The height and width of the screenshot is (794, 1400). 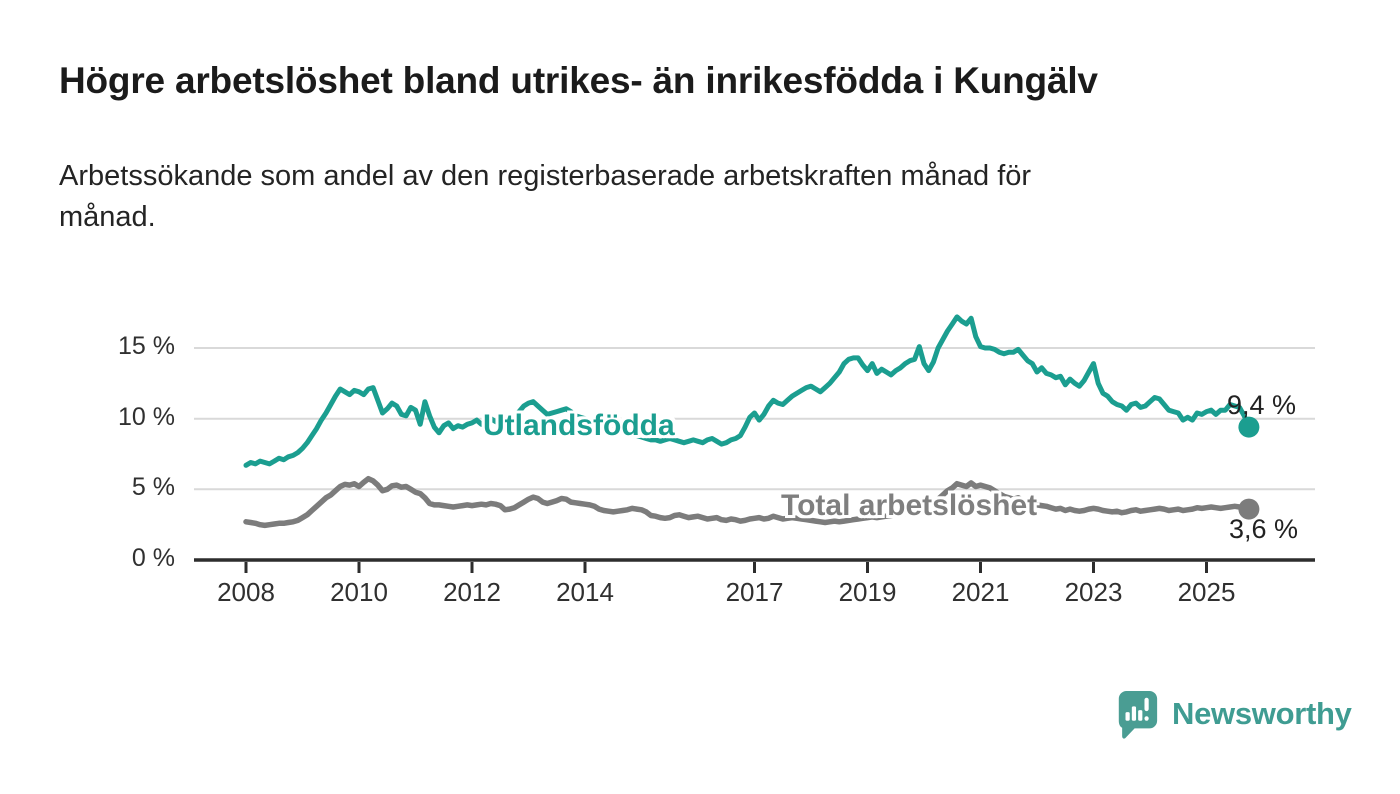 I want to click on series-line-utlandsfodda, so click(x=747, y=391).